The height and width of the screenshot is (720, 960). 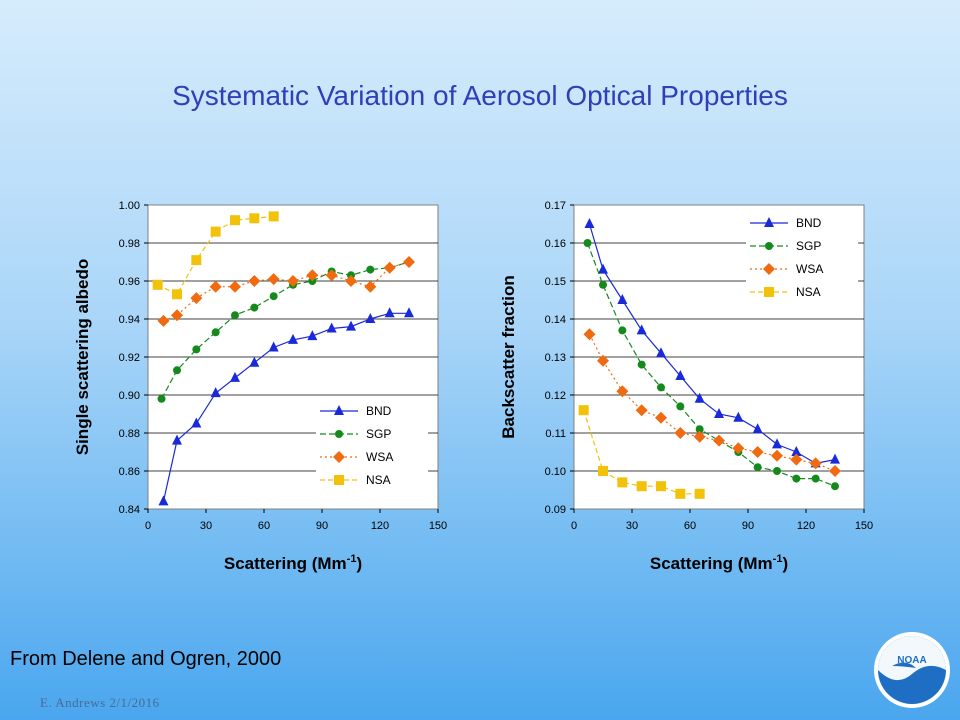 I want to click on series-nsa, so click(x=215, y=255).